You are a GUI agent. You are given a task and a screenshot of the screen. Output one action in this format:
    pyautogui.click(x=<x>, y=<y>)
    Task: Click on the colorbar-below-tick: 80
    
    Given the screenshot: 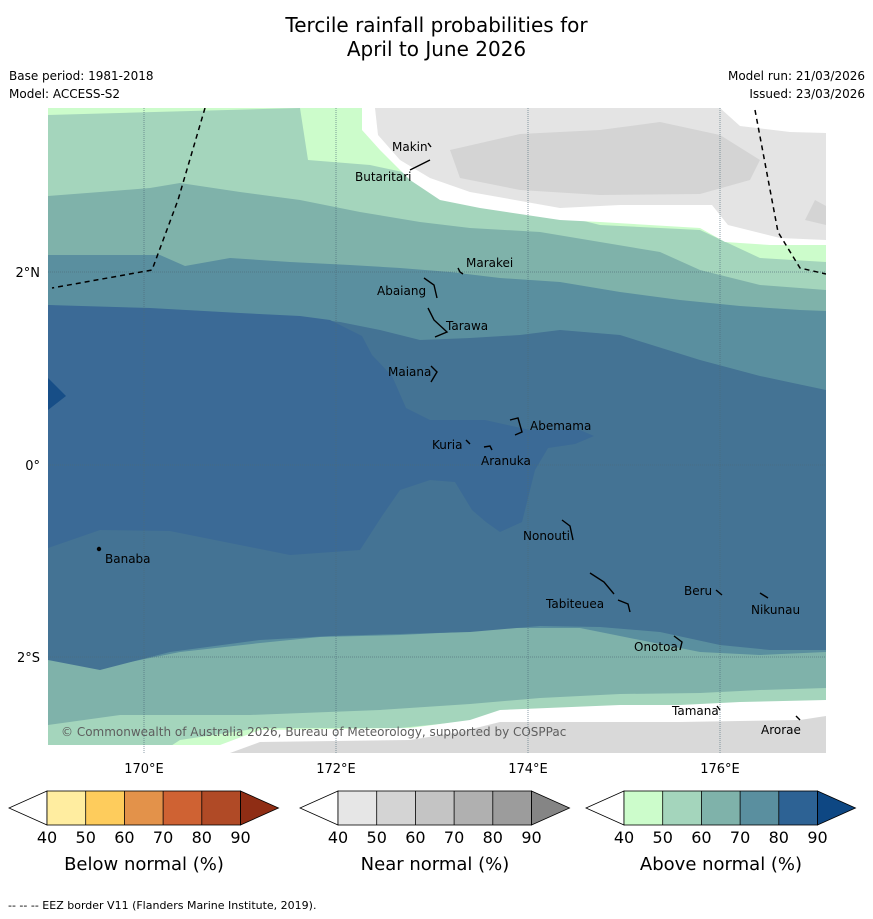 What is the action you would take?
    pyautogui.click(x=202, y=837)
    